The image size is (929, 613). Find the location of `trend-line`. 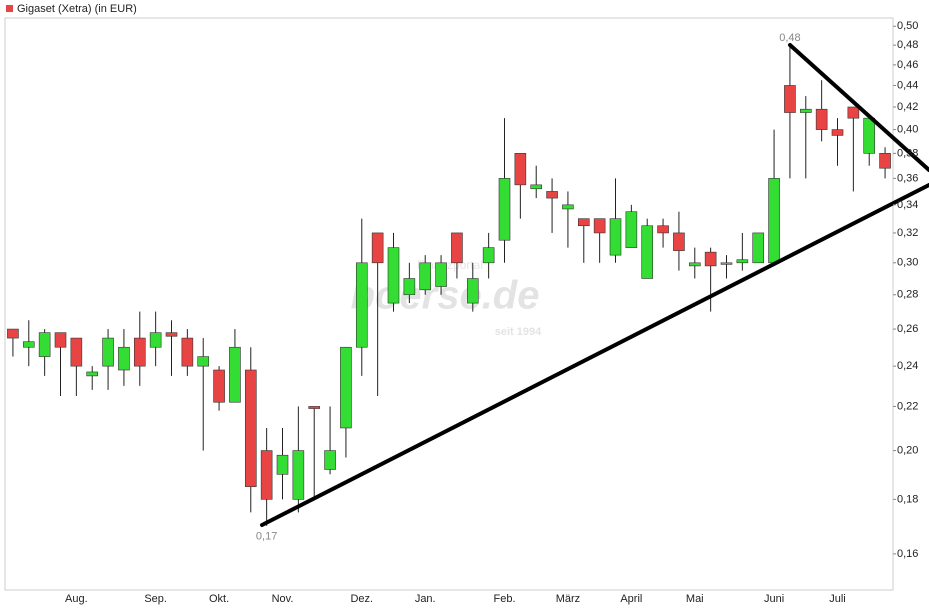

trend-line is located at coordinates (858, 107).